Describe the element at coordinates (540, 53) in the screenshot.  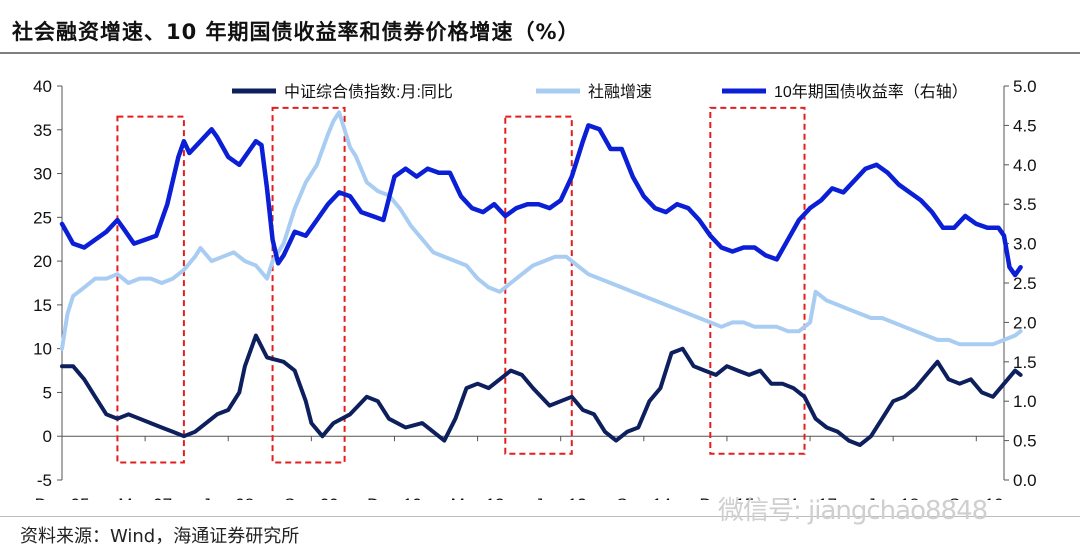
I see `title-divider` at that location.